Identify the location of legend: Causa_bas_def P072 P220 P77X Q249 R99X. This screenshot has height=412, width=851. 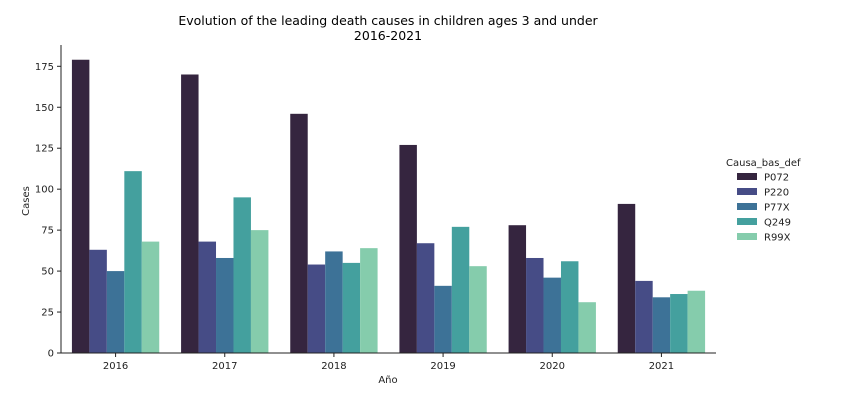
(763, 201).